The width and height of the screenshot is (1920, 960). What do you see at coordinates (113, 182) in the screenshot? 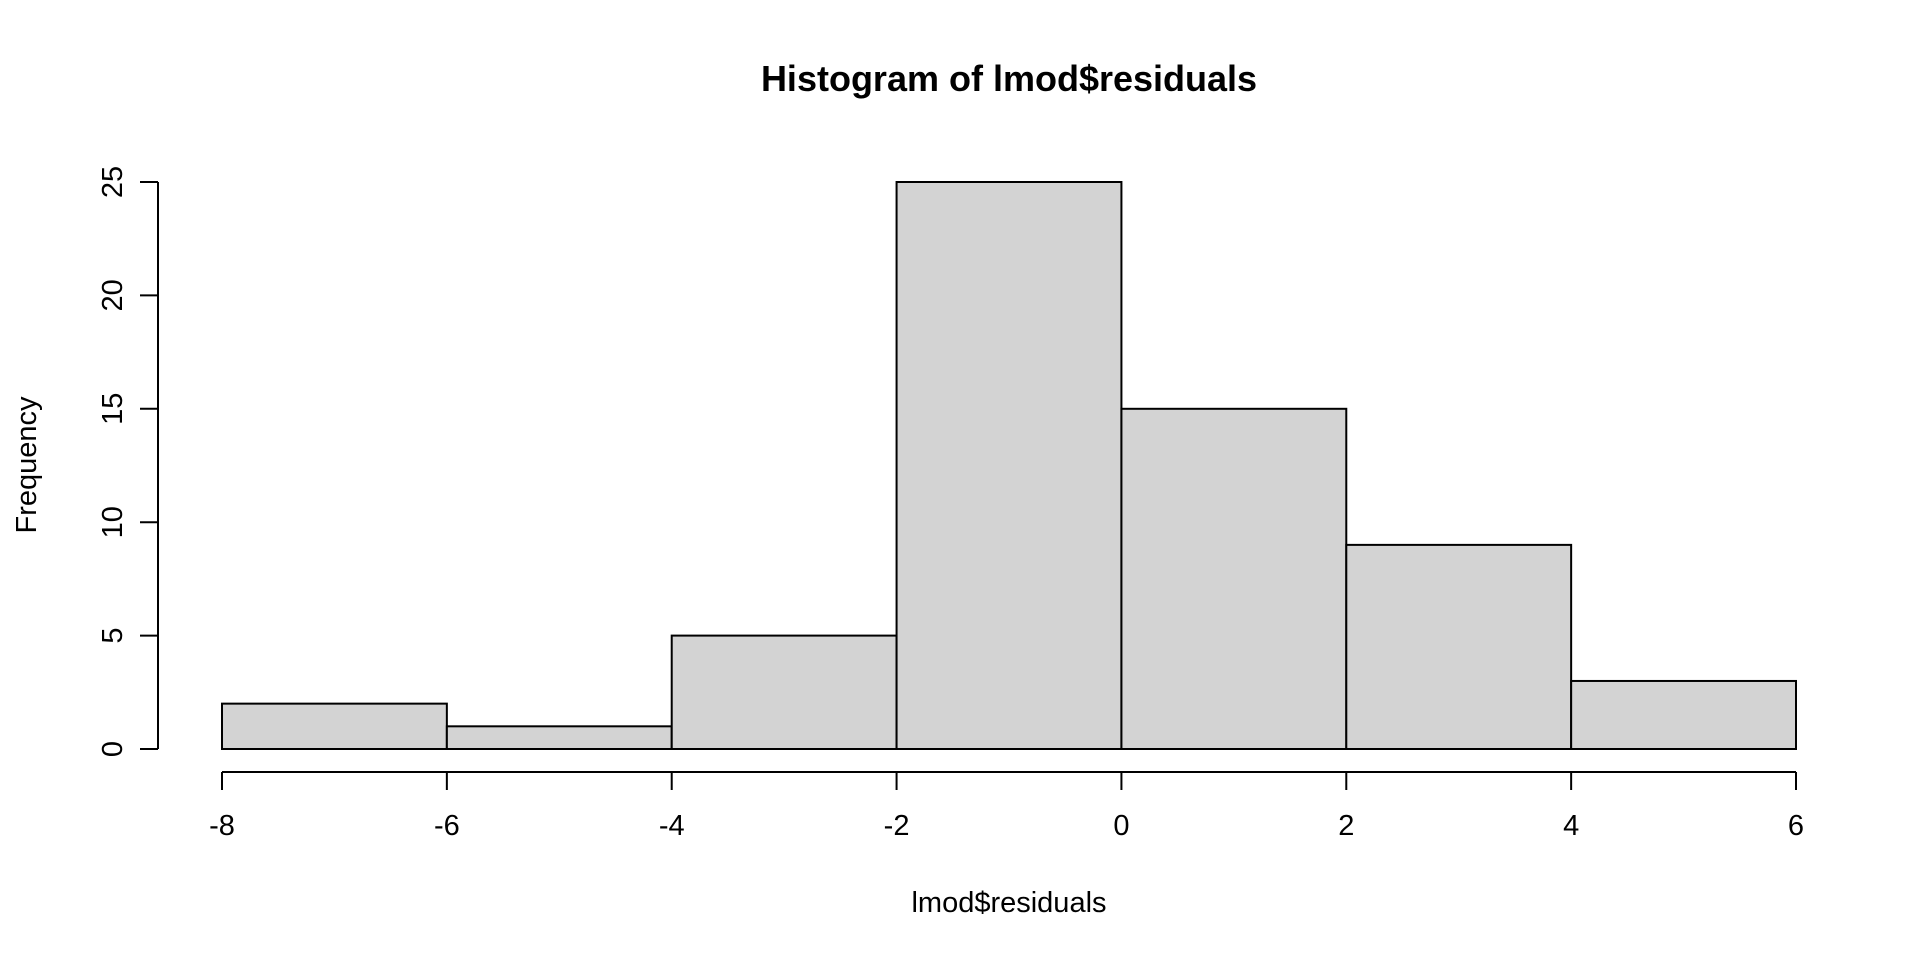
I see `y-tick-label: 25` at bounding box center [113, 182].